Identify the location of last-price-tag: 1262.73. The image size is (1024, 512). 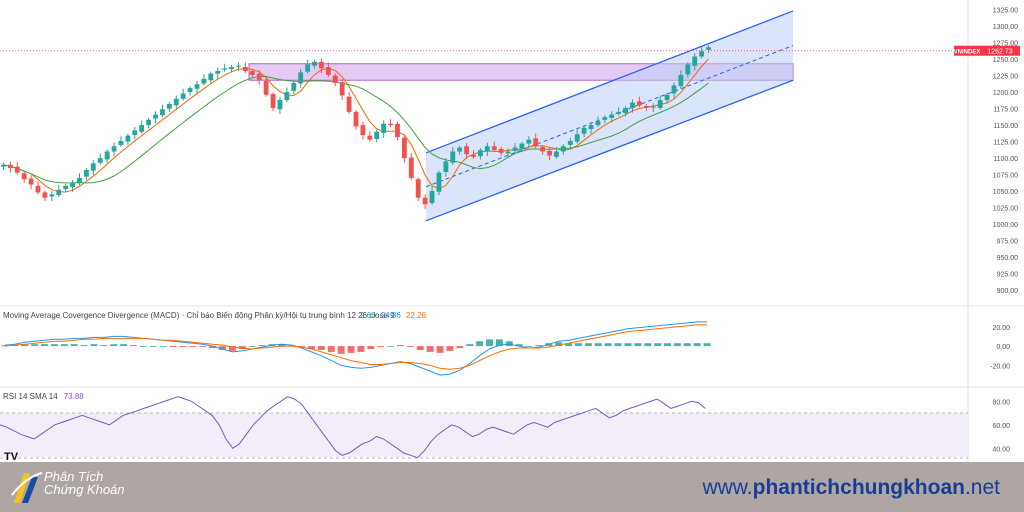
(999, 52).